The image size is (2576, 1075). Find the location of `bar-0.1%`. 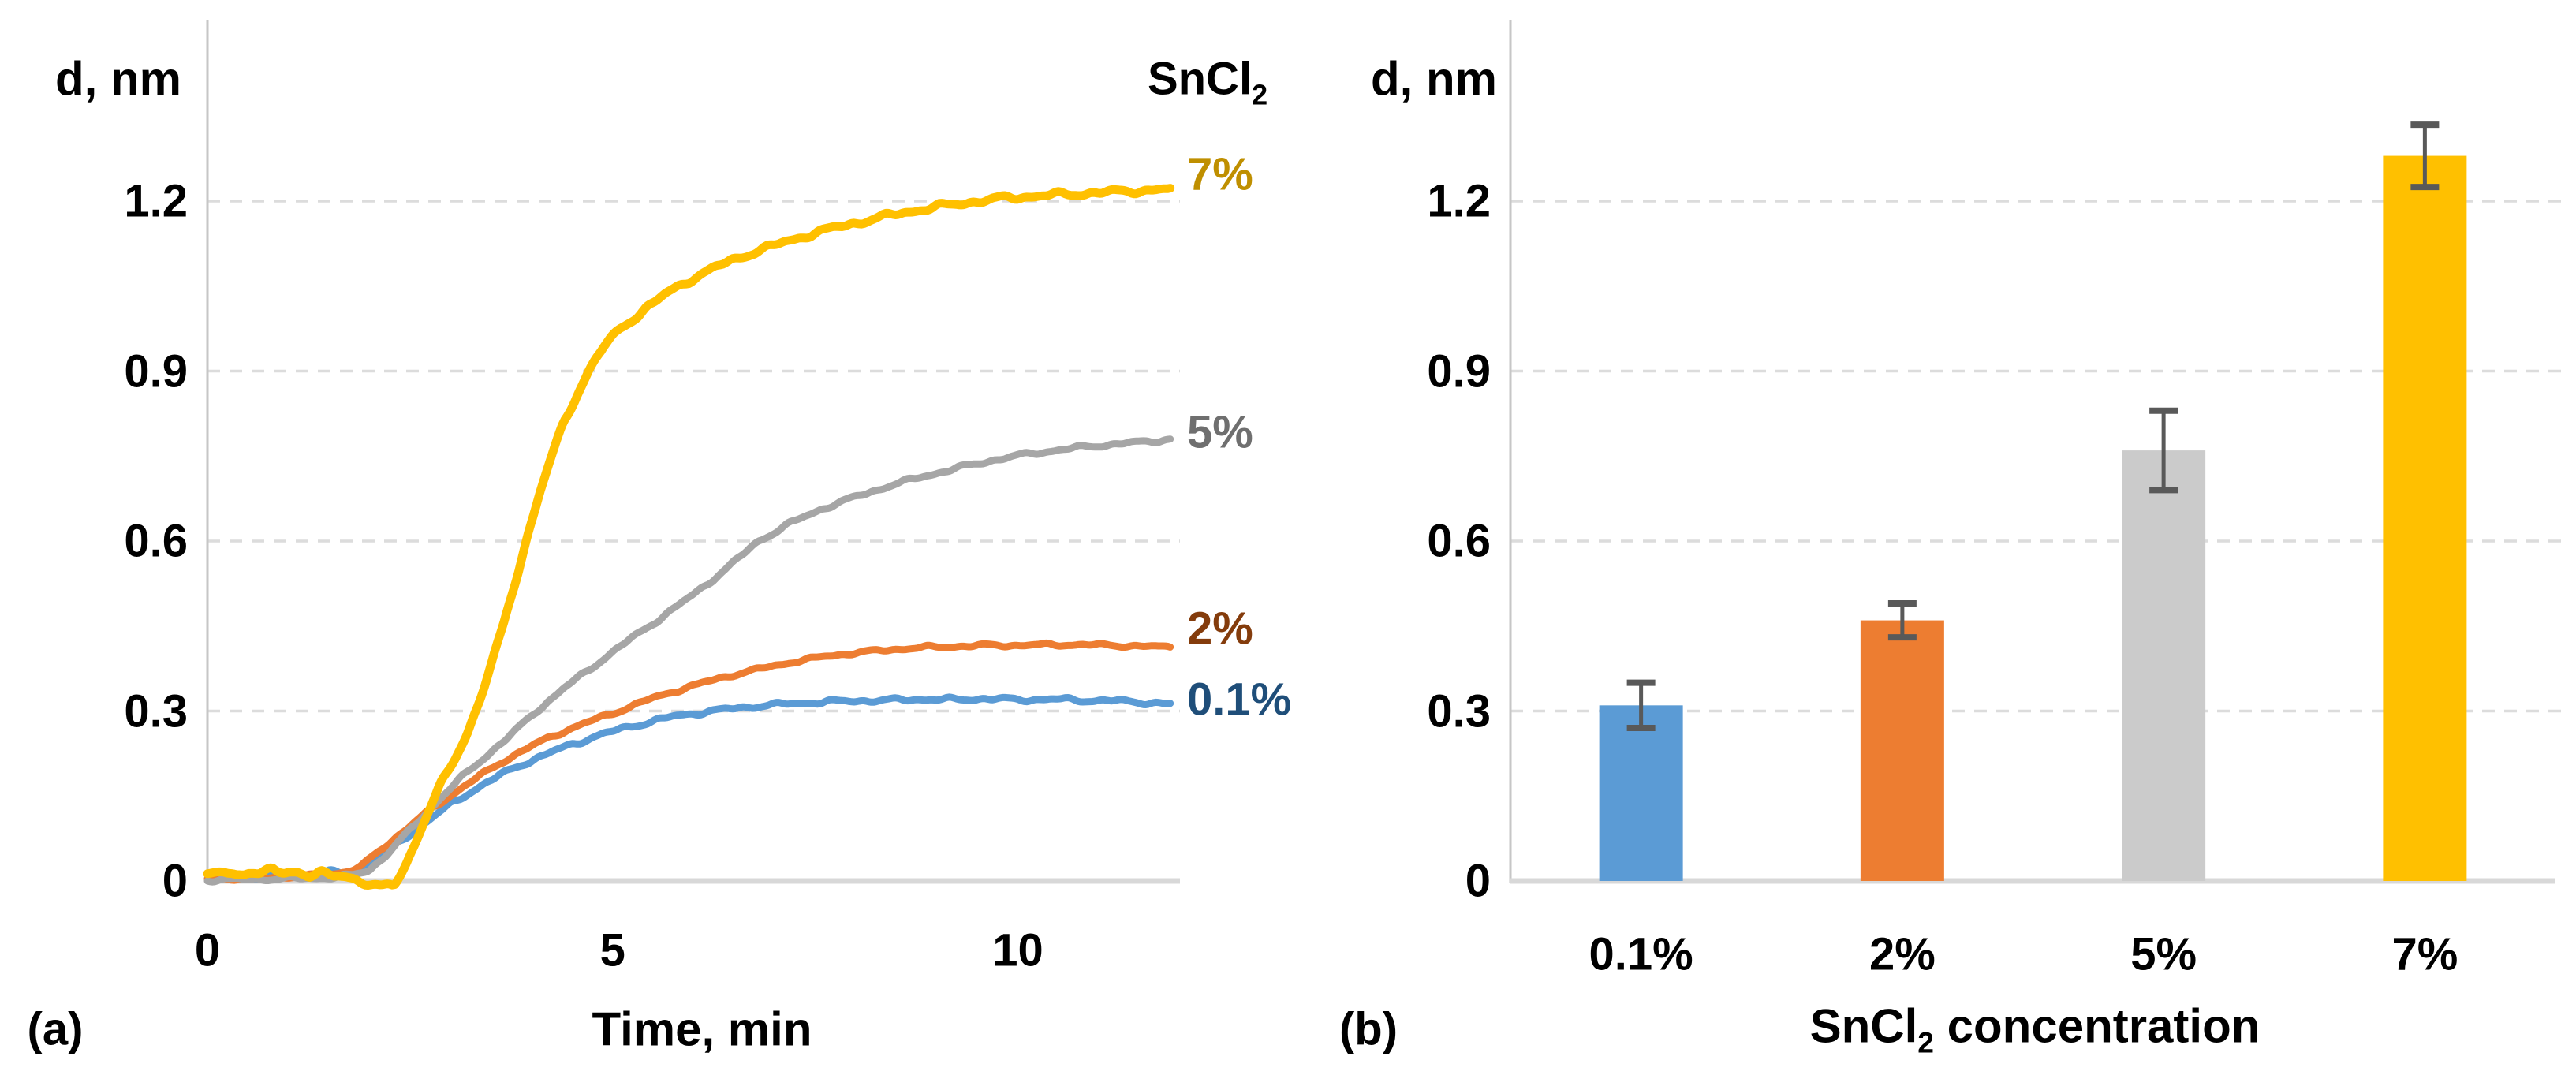

bar-0.1% is located at coordinates (1641, 793).